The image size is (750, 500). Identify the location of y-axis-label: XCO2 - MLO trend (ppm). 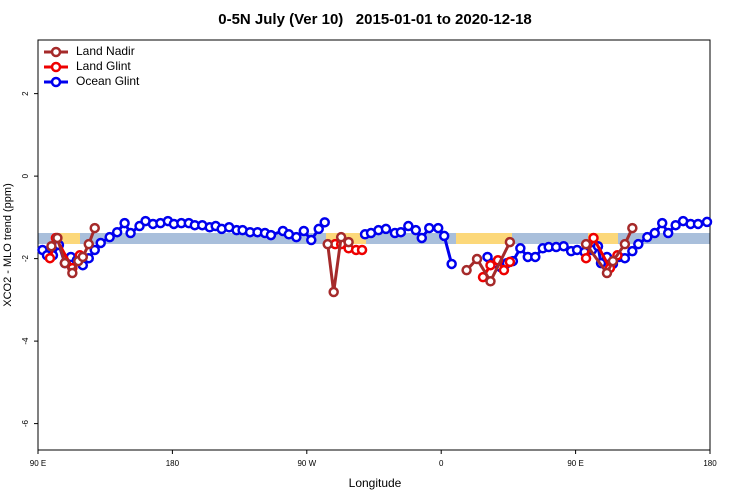
(8, 244).